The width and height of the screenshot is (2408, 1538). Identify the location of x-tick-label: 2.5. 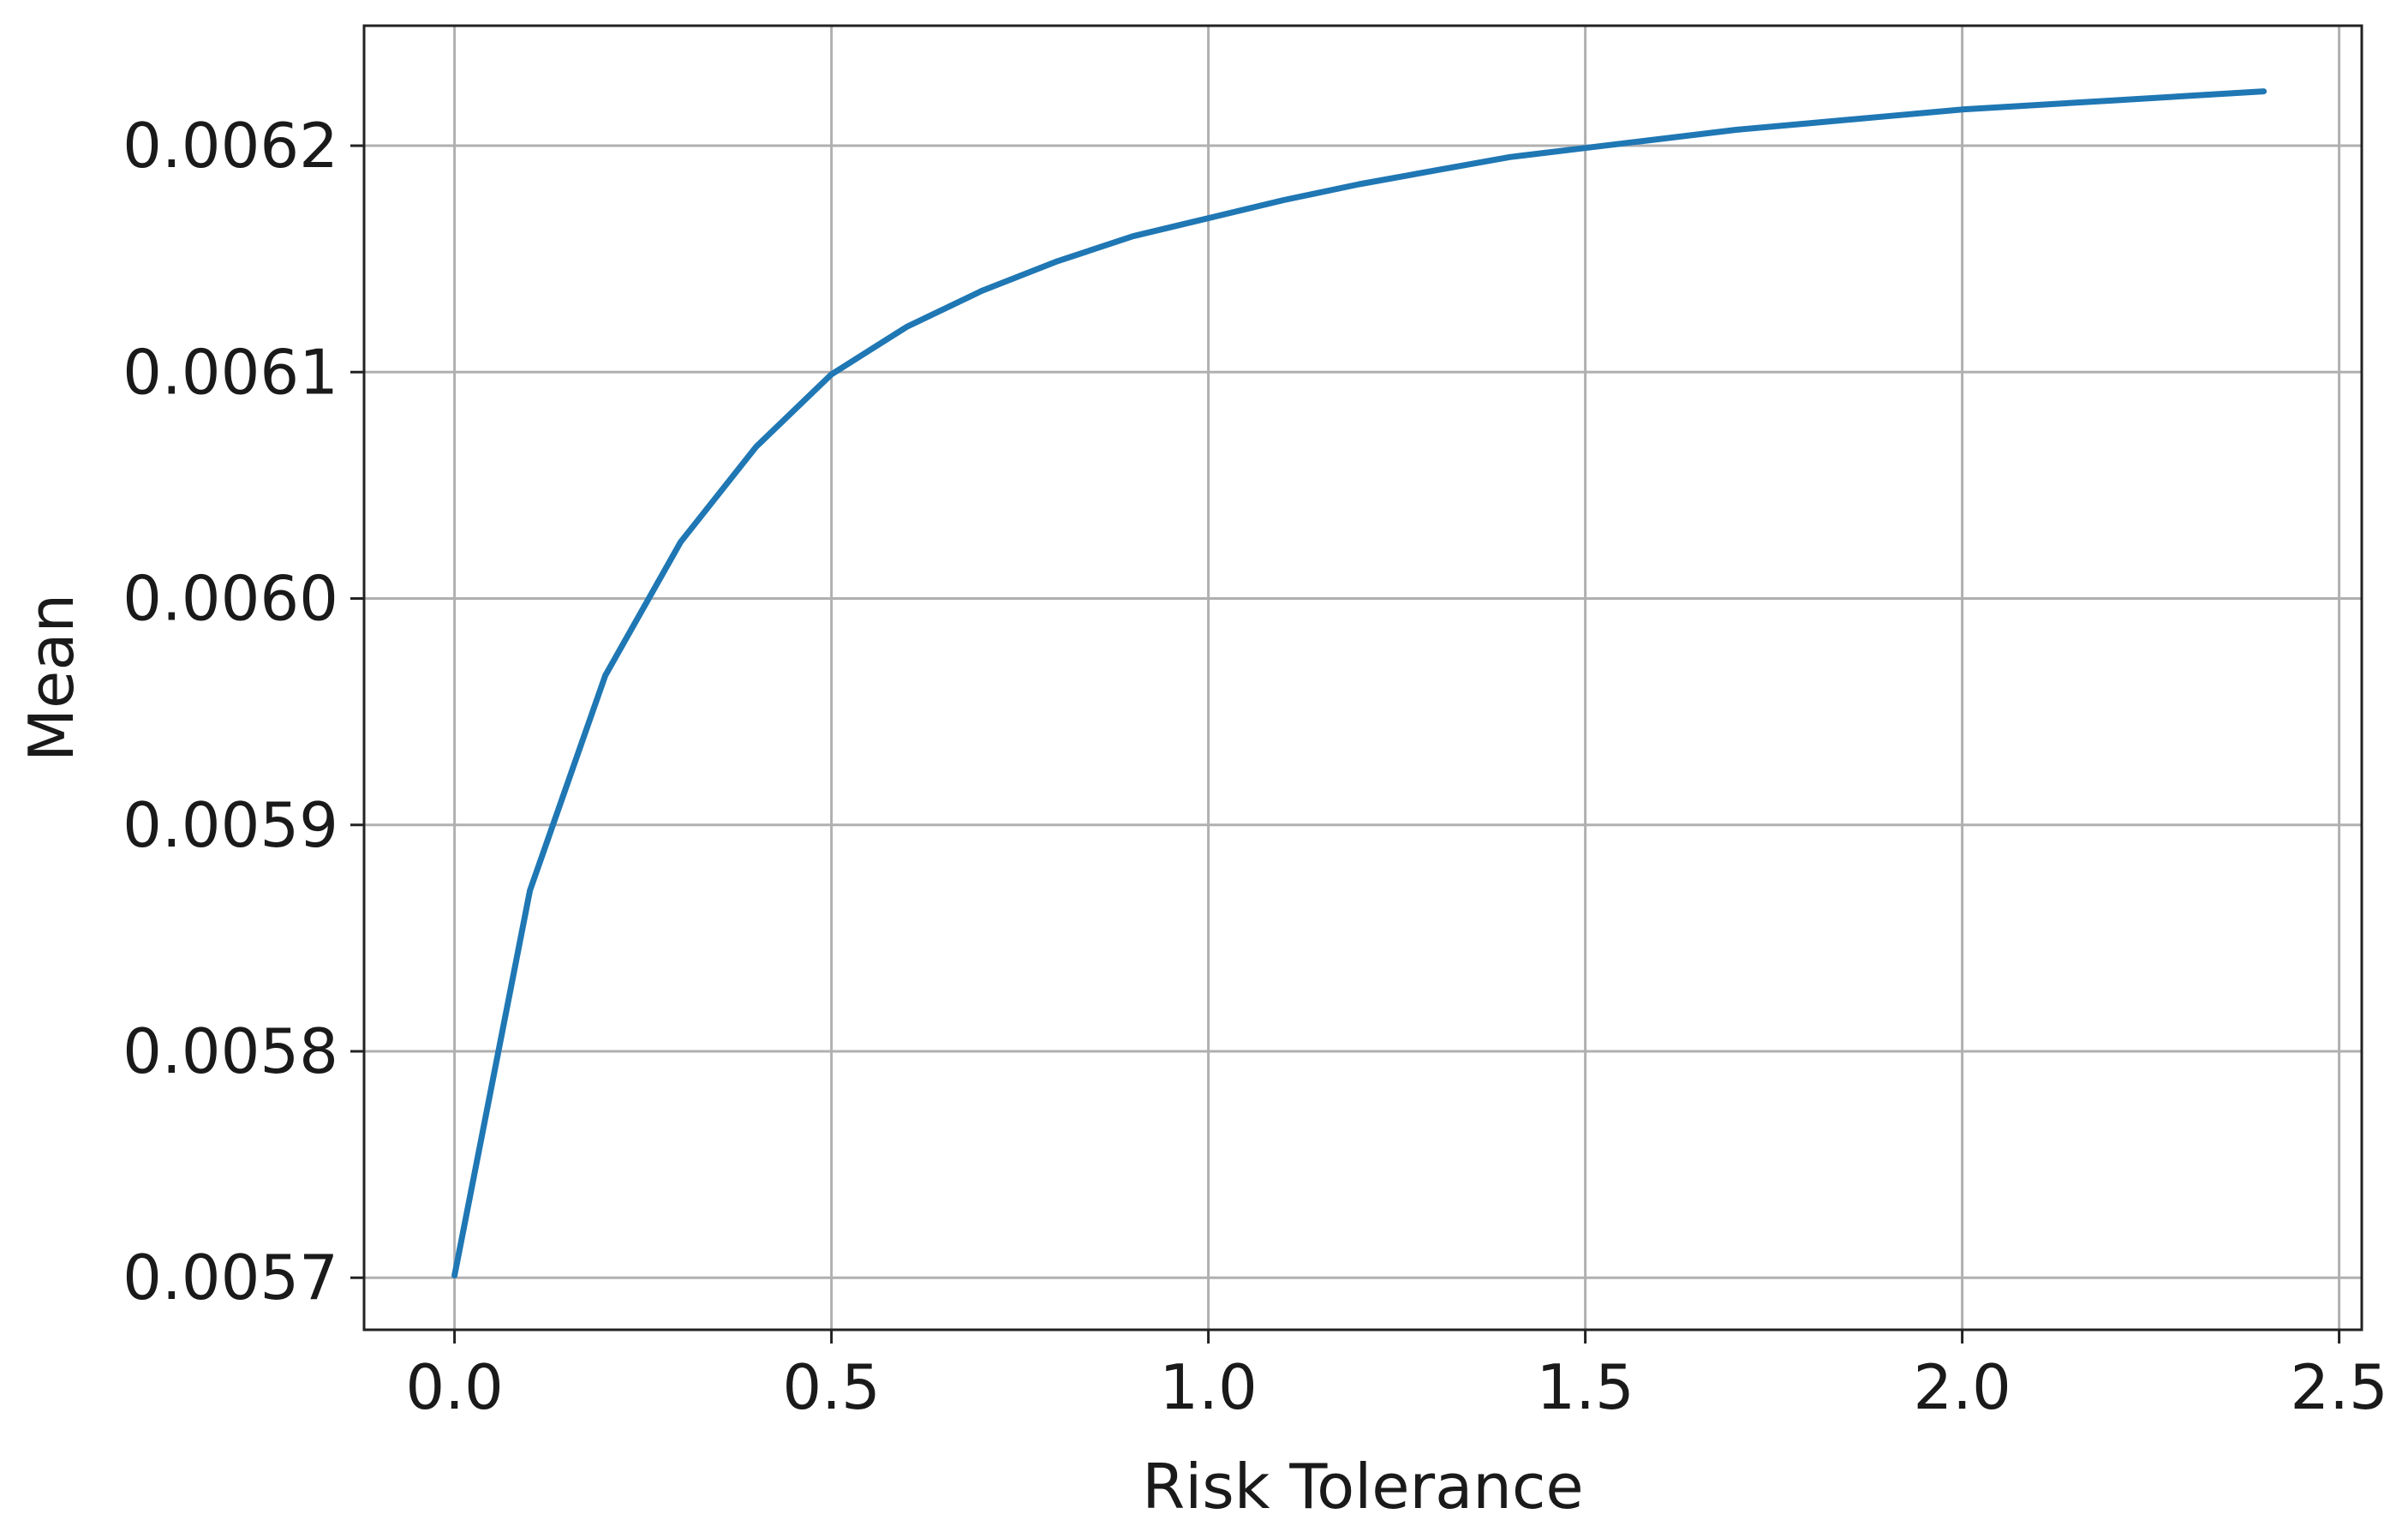
(2339, 1387).